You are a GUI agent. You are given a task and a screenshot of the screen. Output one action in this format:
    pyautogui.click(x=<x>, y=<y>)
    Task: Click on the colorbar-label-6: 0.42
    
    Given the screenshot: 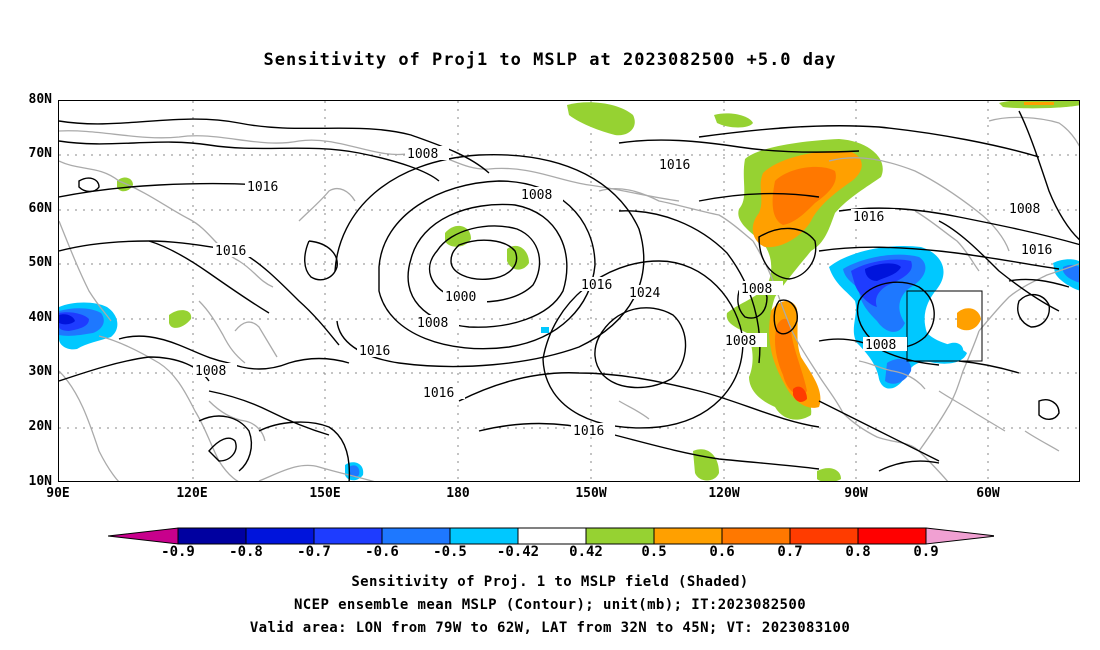 What is the action you would take?
    pyautogui.click(x=586, y=552)
    